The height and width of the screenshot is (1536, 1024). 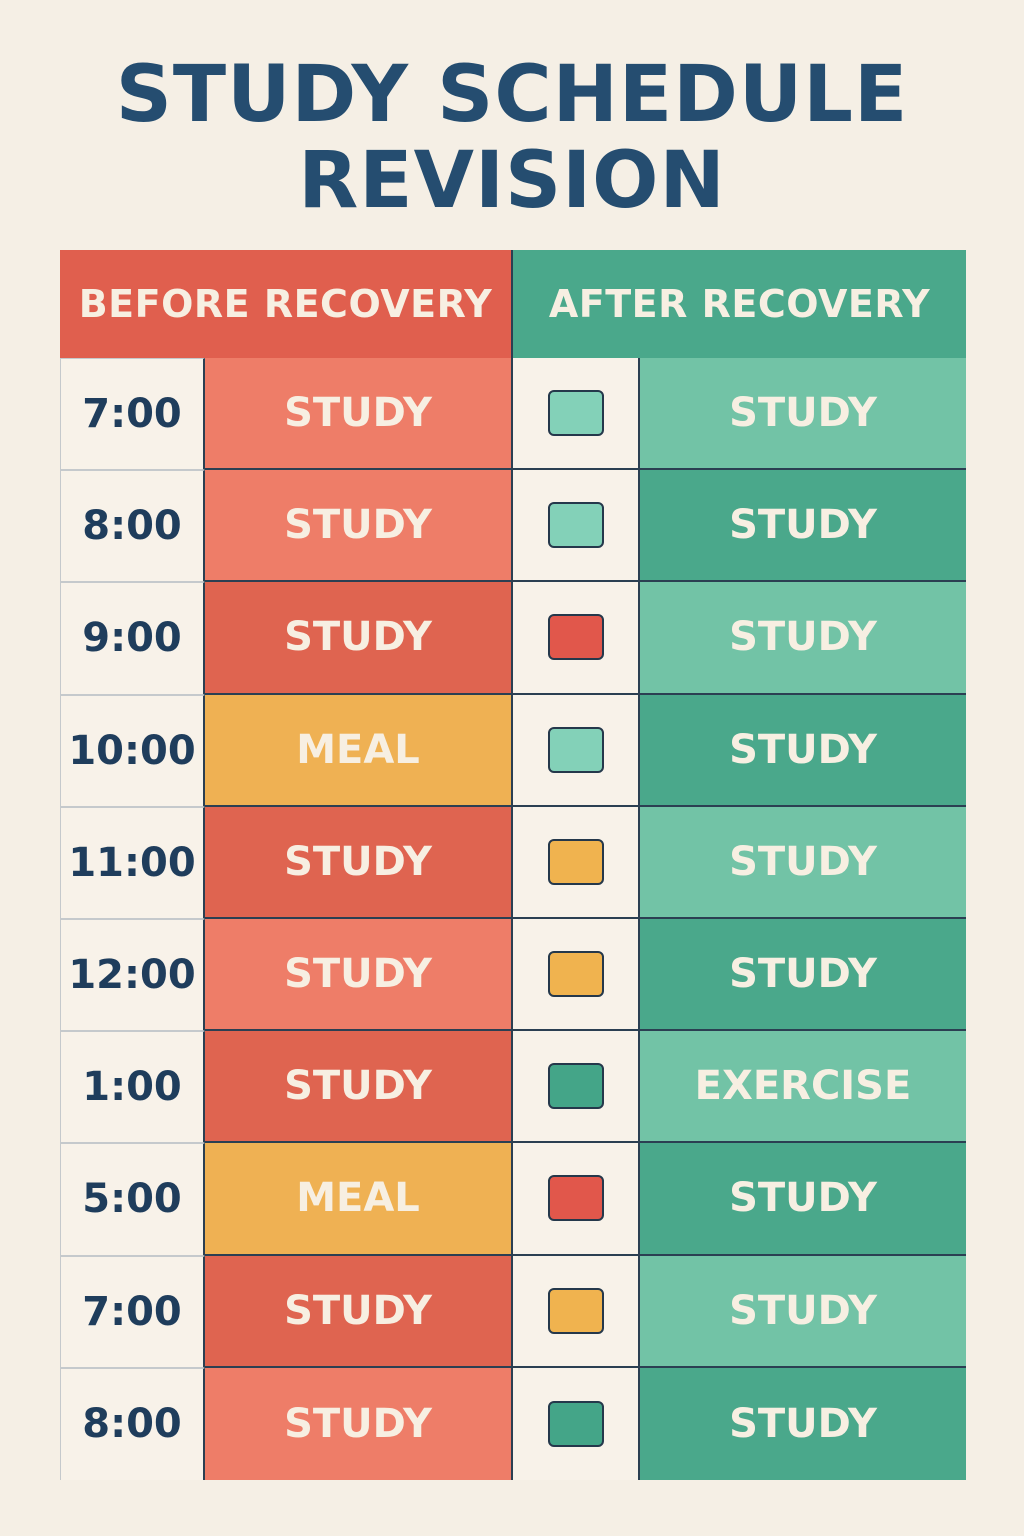 I want to click on page-title: STUDY SCHEDULE REVISION, so click(x=512, y=138).